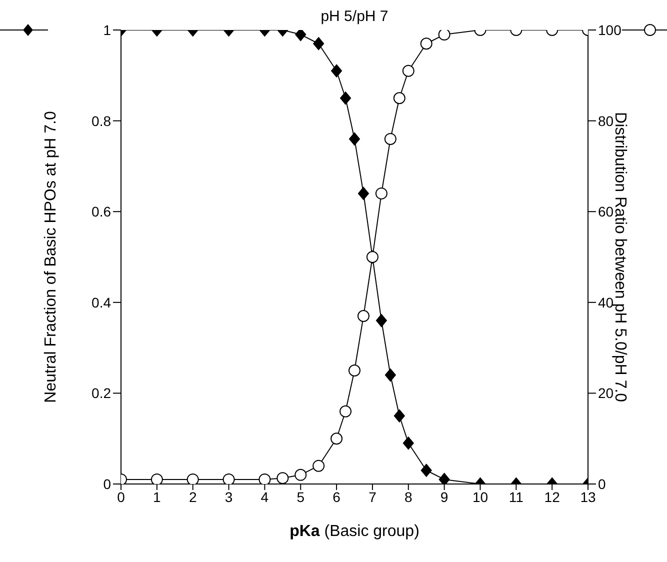 Image resolution: width=667 pixels, height=562 pixels. What do you see at coordinates (610, 30) in the screenshot?
I see `y2-tick-label: 100` at bounding box center [610, 30].